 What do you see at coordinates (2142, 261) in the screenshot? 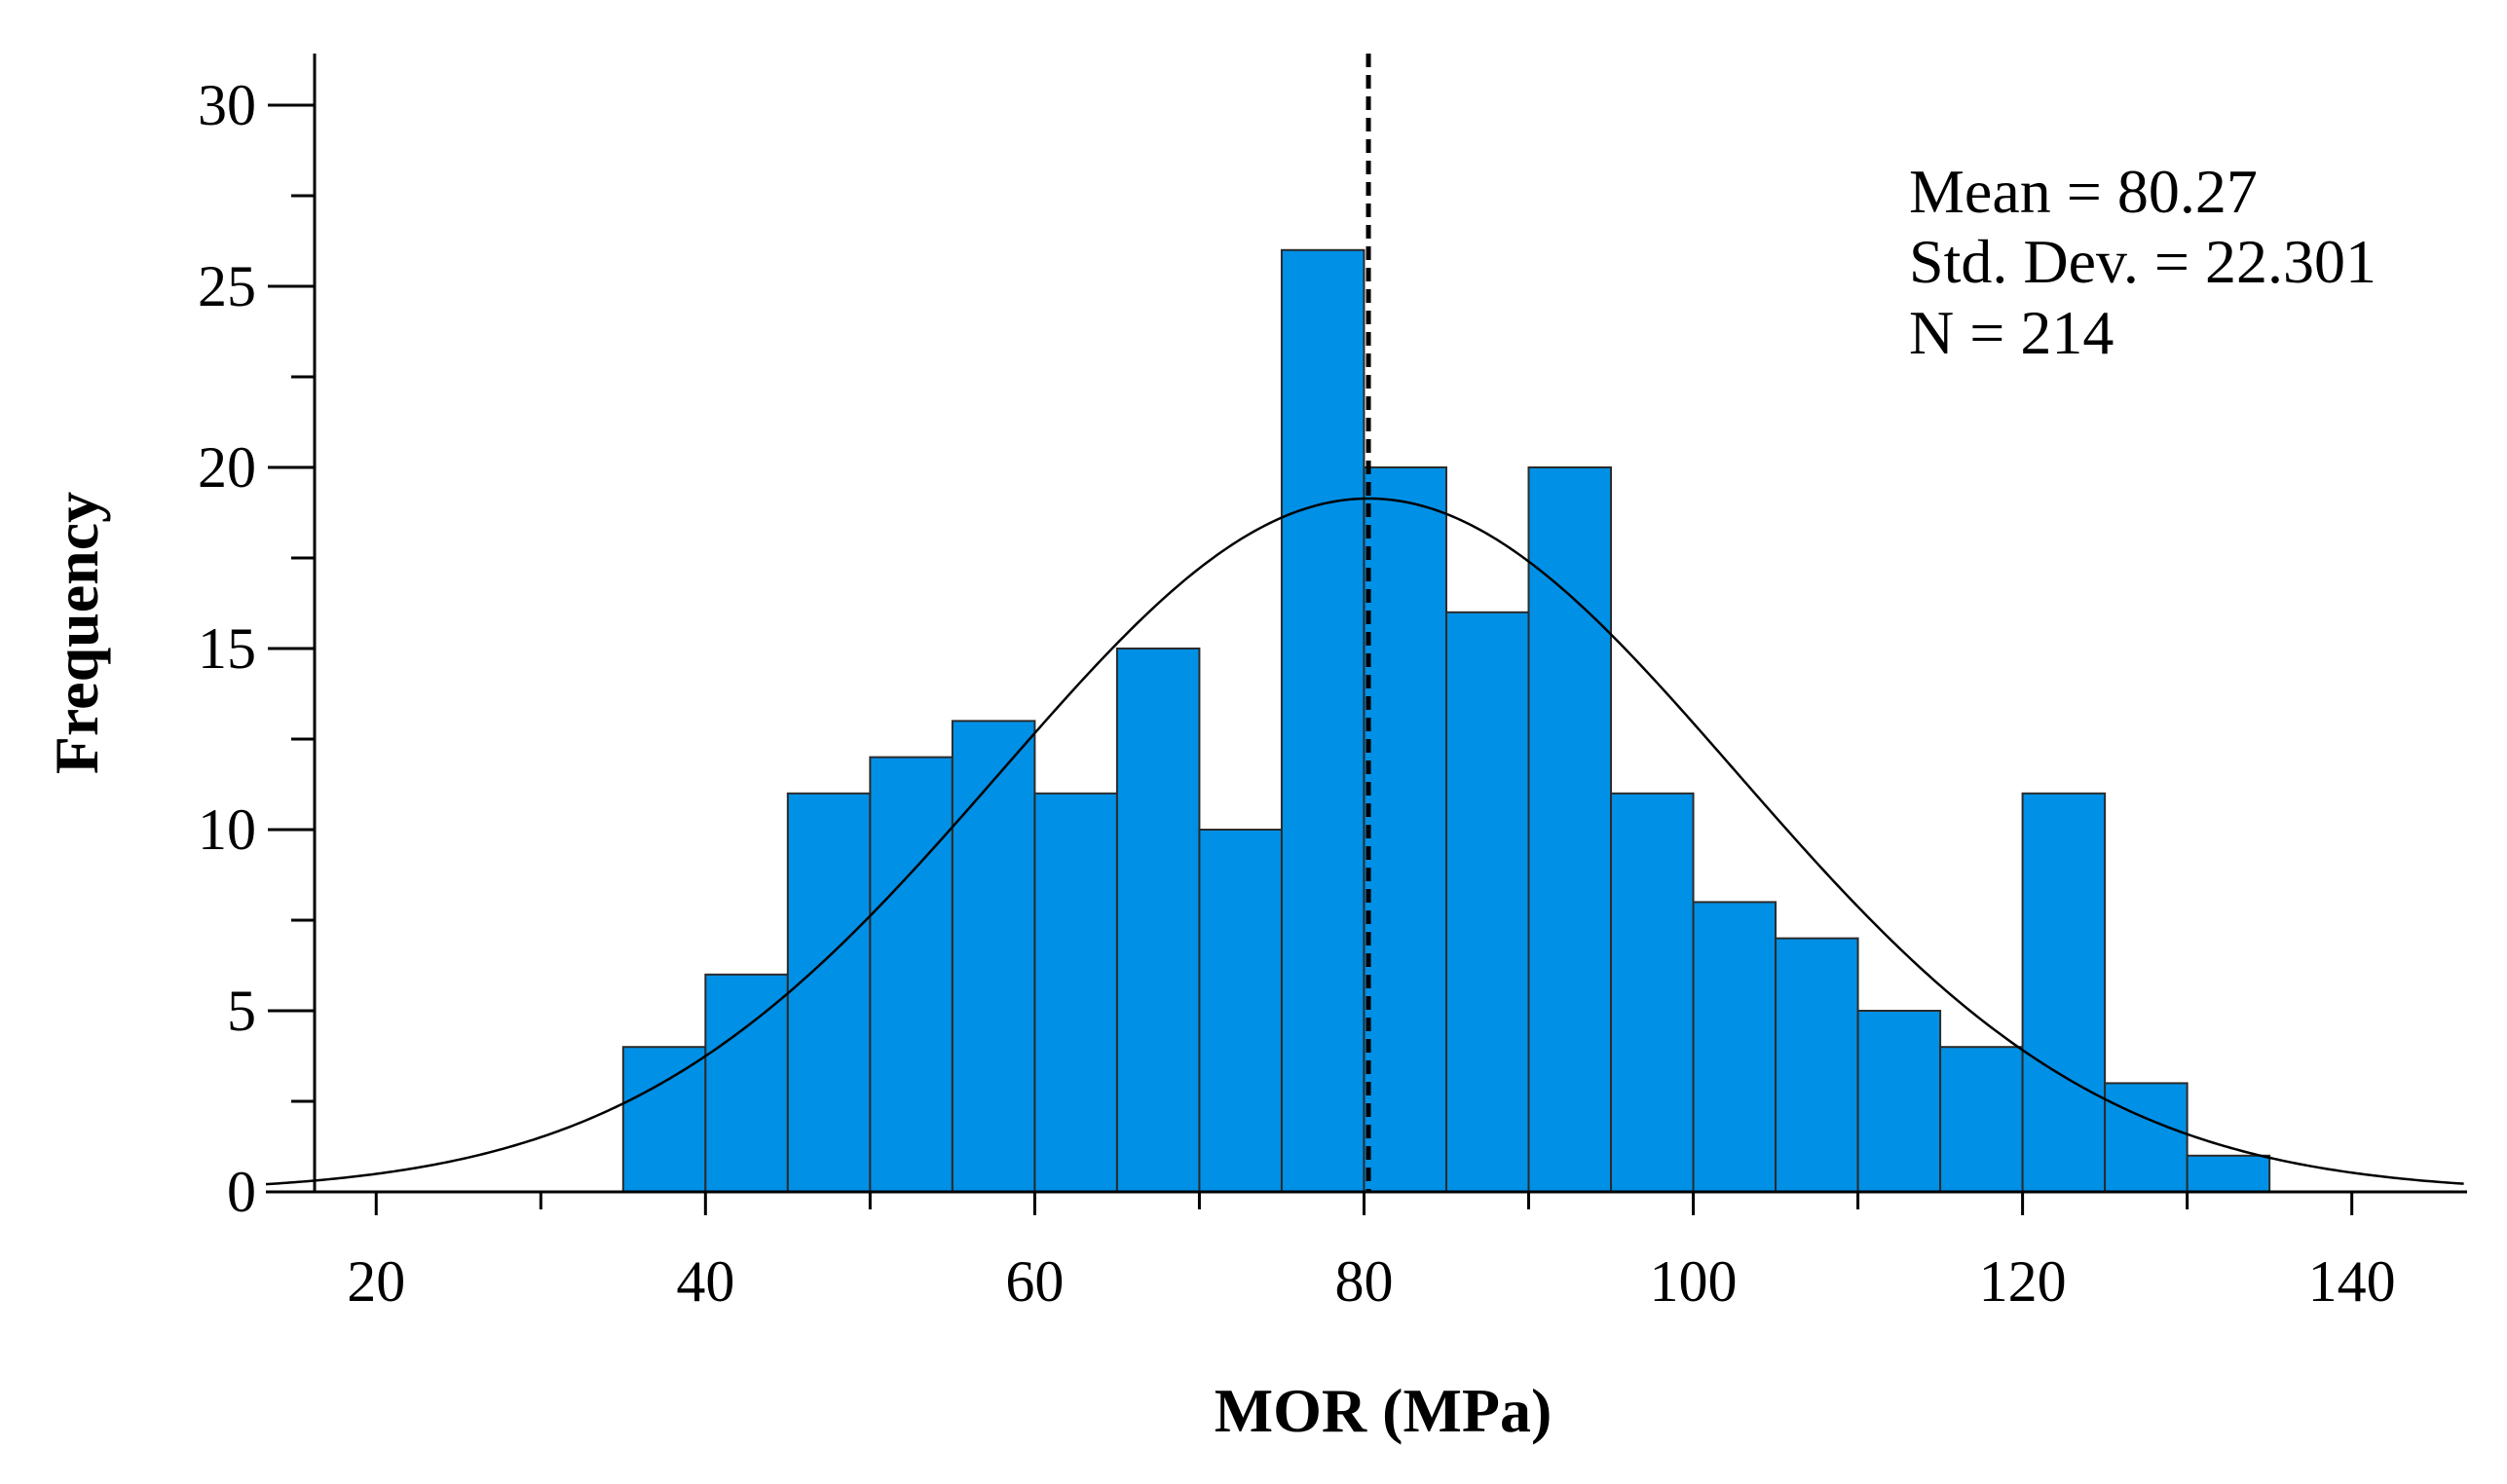
I see `stats-std-dev: Std. Dev. = 22.301` at bounding box center [2142, 261].